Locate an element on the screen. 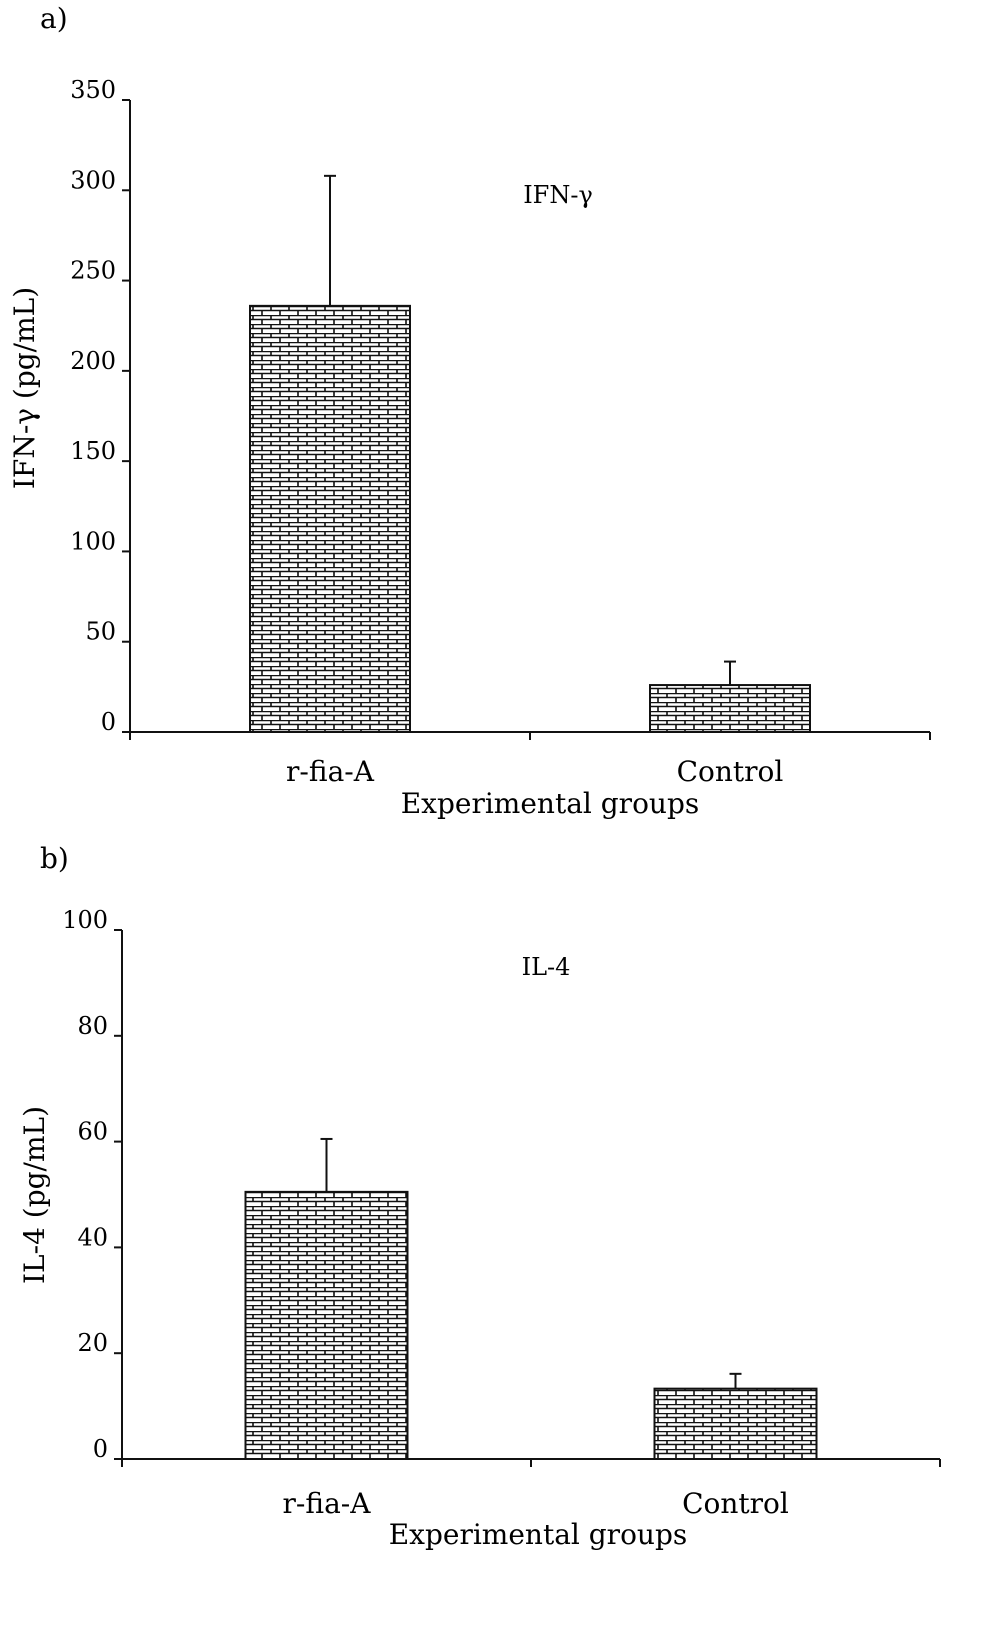 The width and height of the screenshot is (1000, 1642). y-tick-label: 40 is located at coordinates (92, 1237).